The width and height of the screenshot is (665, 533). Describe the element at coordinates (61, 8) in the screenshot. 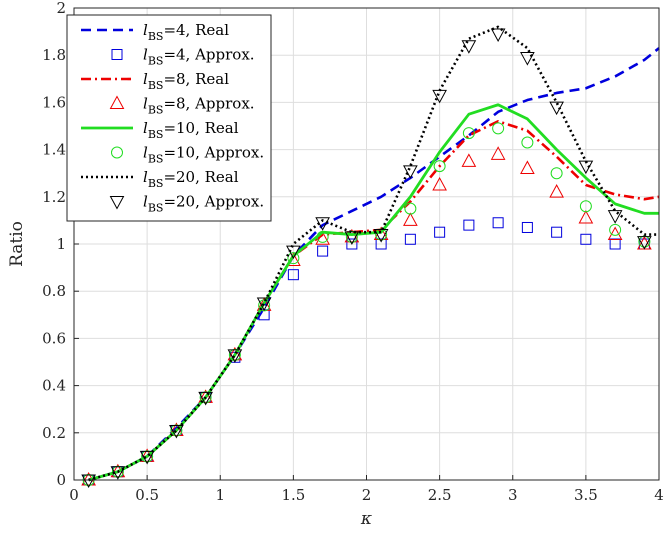

I see `y-tick-label: 2` at that location.